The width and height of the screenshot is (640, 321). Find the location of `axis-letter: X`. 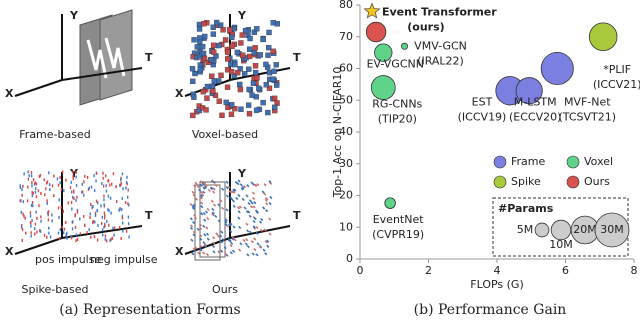

axis-letter: X is located at coordinates (179, 251).